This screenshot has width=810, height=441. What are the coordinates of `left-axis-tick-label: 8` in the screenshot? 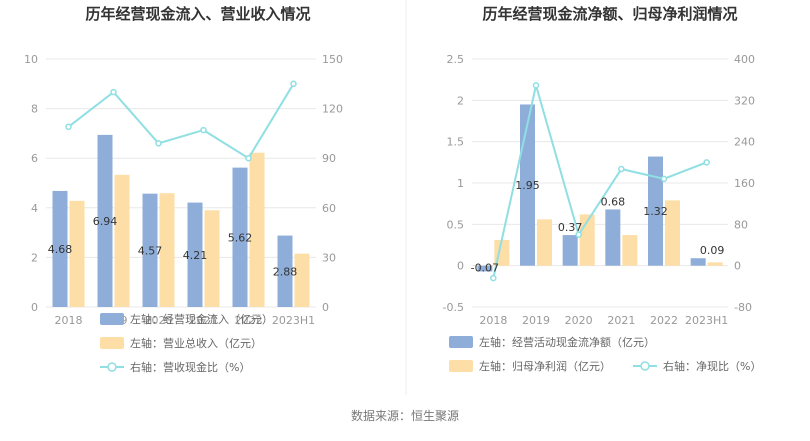 It's located at (34, 109).